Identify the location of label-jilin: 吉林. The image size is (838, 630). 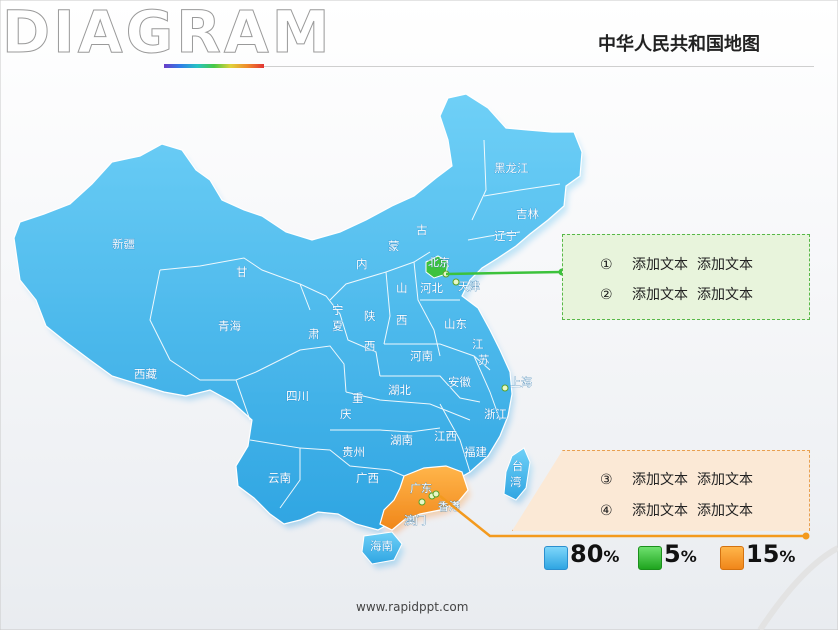
(527, 214).